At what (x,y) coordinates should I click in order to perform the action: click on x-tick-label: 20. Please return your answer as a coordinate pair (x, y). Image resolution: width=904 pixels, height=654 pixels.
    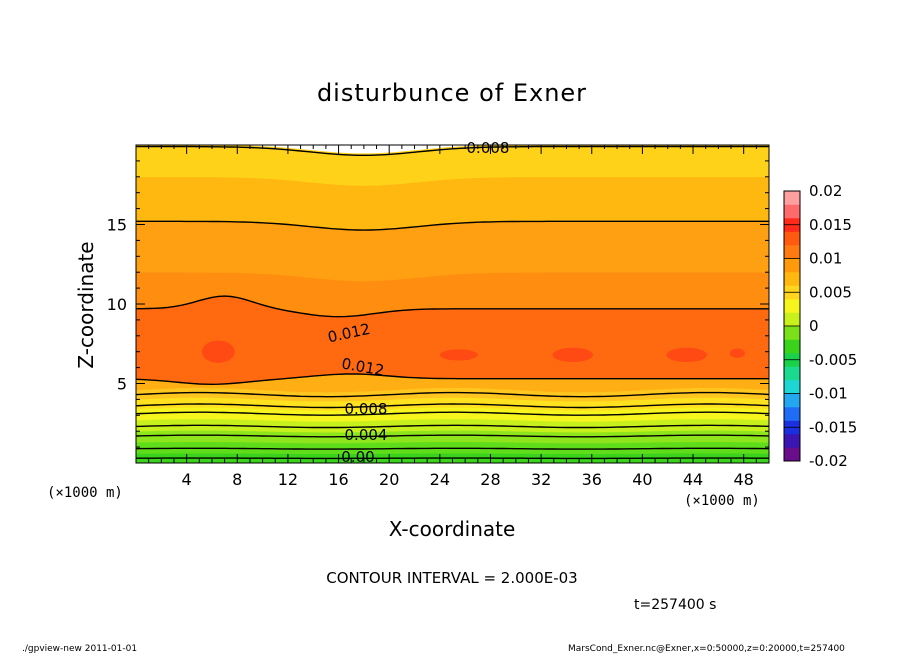
    Looking at the image, I should click on (389, 479).